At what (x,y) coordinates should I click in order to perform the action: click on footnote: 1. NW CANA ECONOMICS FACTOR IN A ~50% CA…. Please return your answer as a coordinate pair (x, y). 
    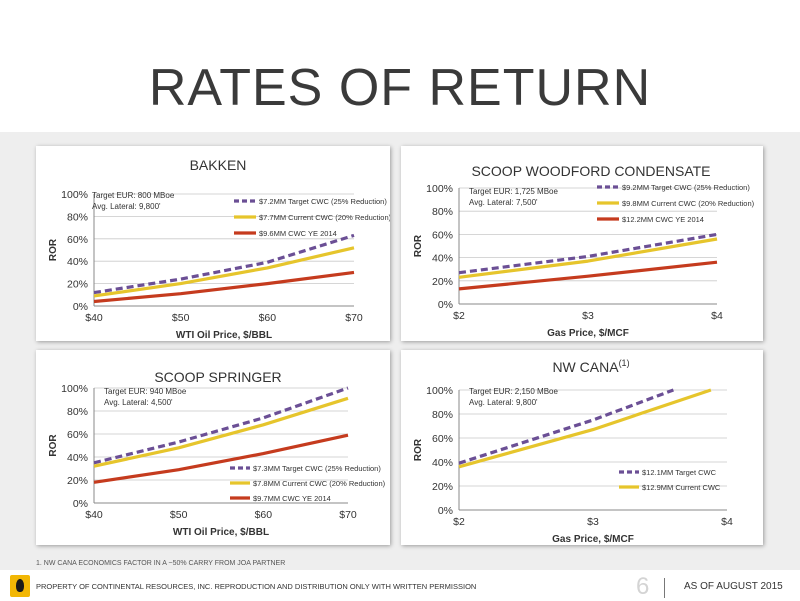
    Looking at the image, I should click on (161, 563).